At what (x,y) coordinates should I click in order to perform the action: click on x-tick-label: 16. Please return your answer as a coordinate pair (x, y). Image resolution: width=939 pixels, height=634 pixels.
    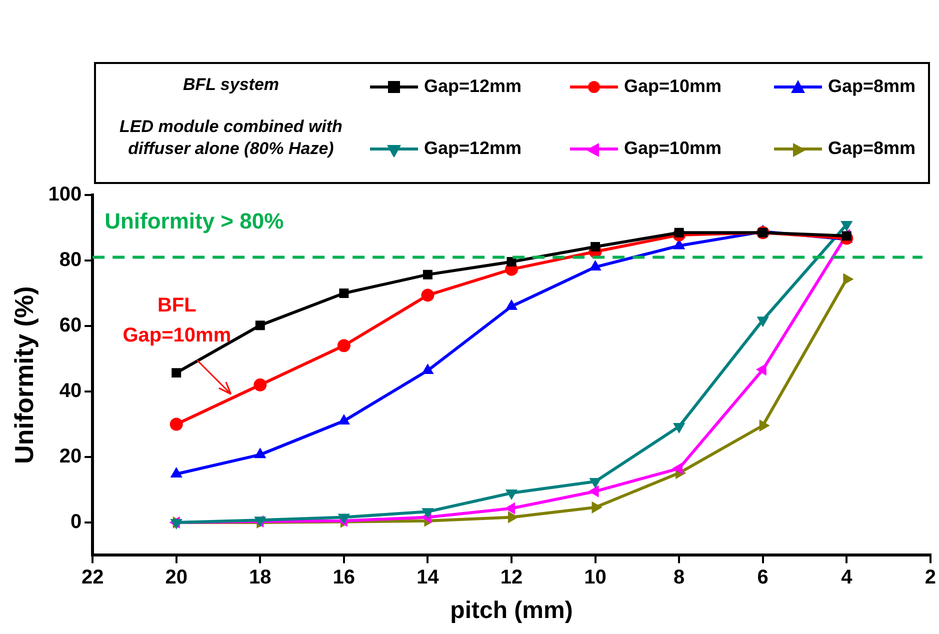
    Looking at the image, I should click on (344, 577).